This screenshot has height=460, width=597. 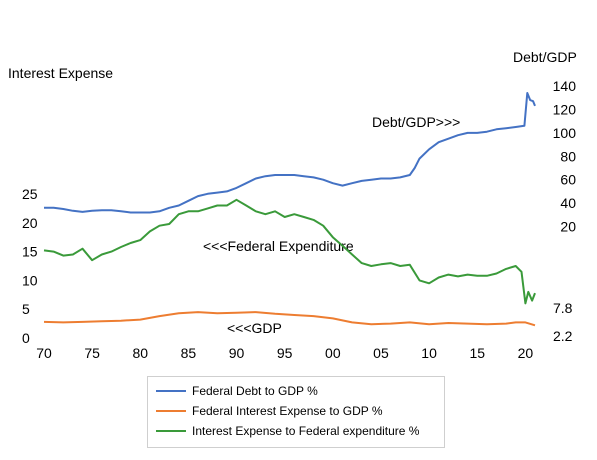 What do you see at coordinates (171, 411) in the screenshot?
I see `legend-swatch-interest-gdp` at bounding box center [171, 411].